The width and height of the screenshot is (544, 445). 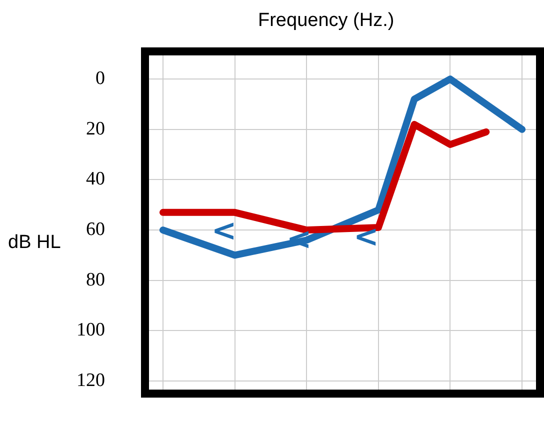 What do you see at coordinates (95, 229) in the screenshot?
I see `y-tick-label: 60` at bounding box center [95, 229].